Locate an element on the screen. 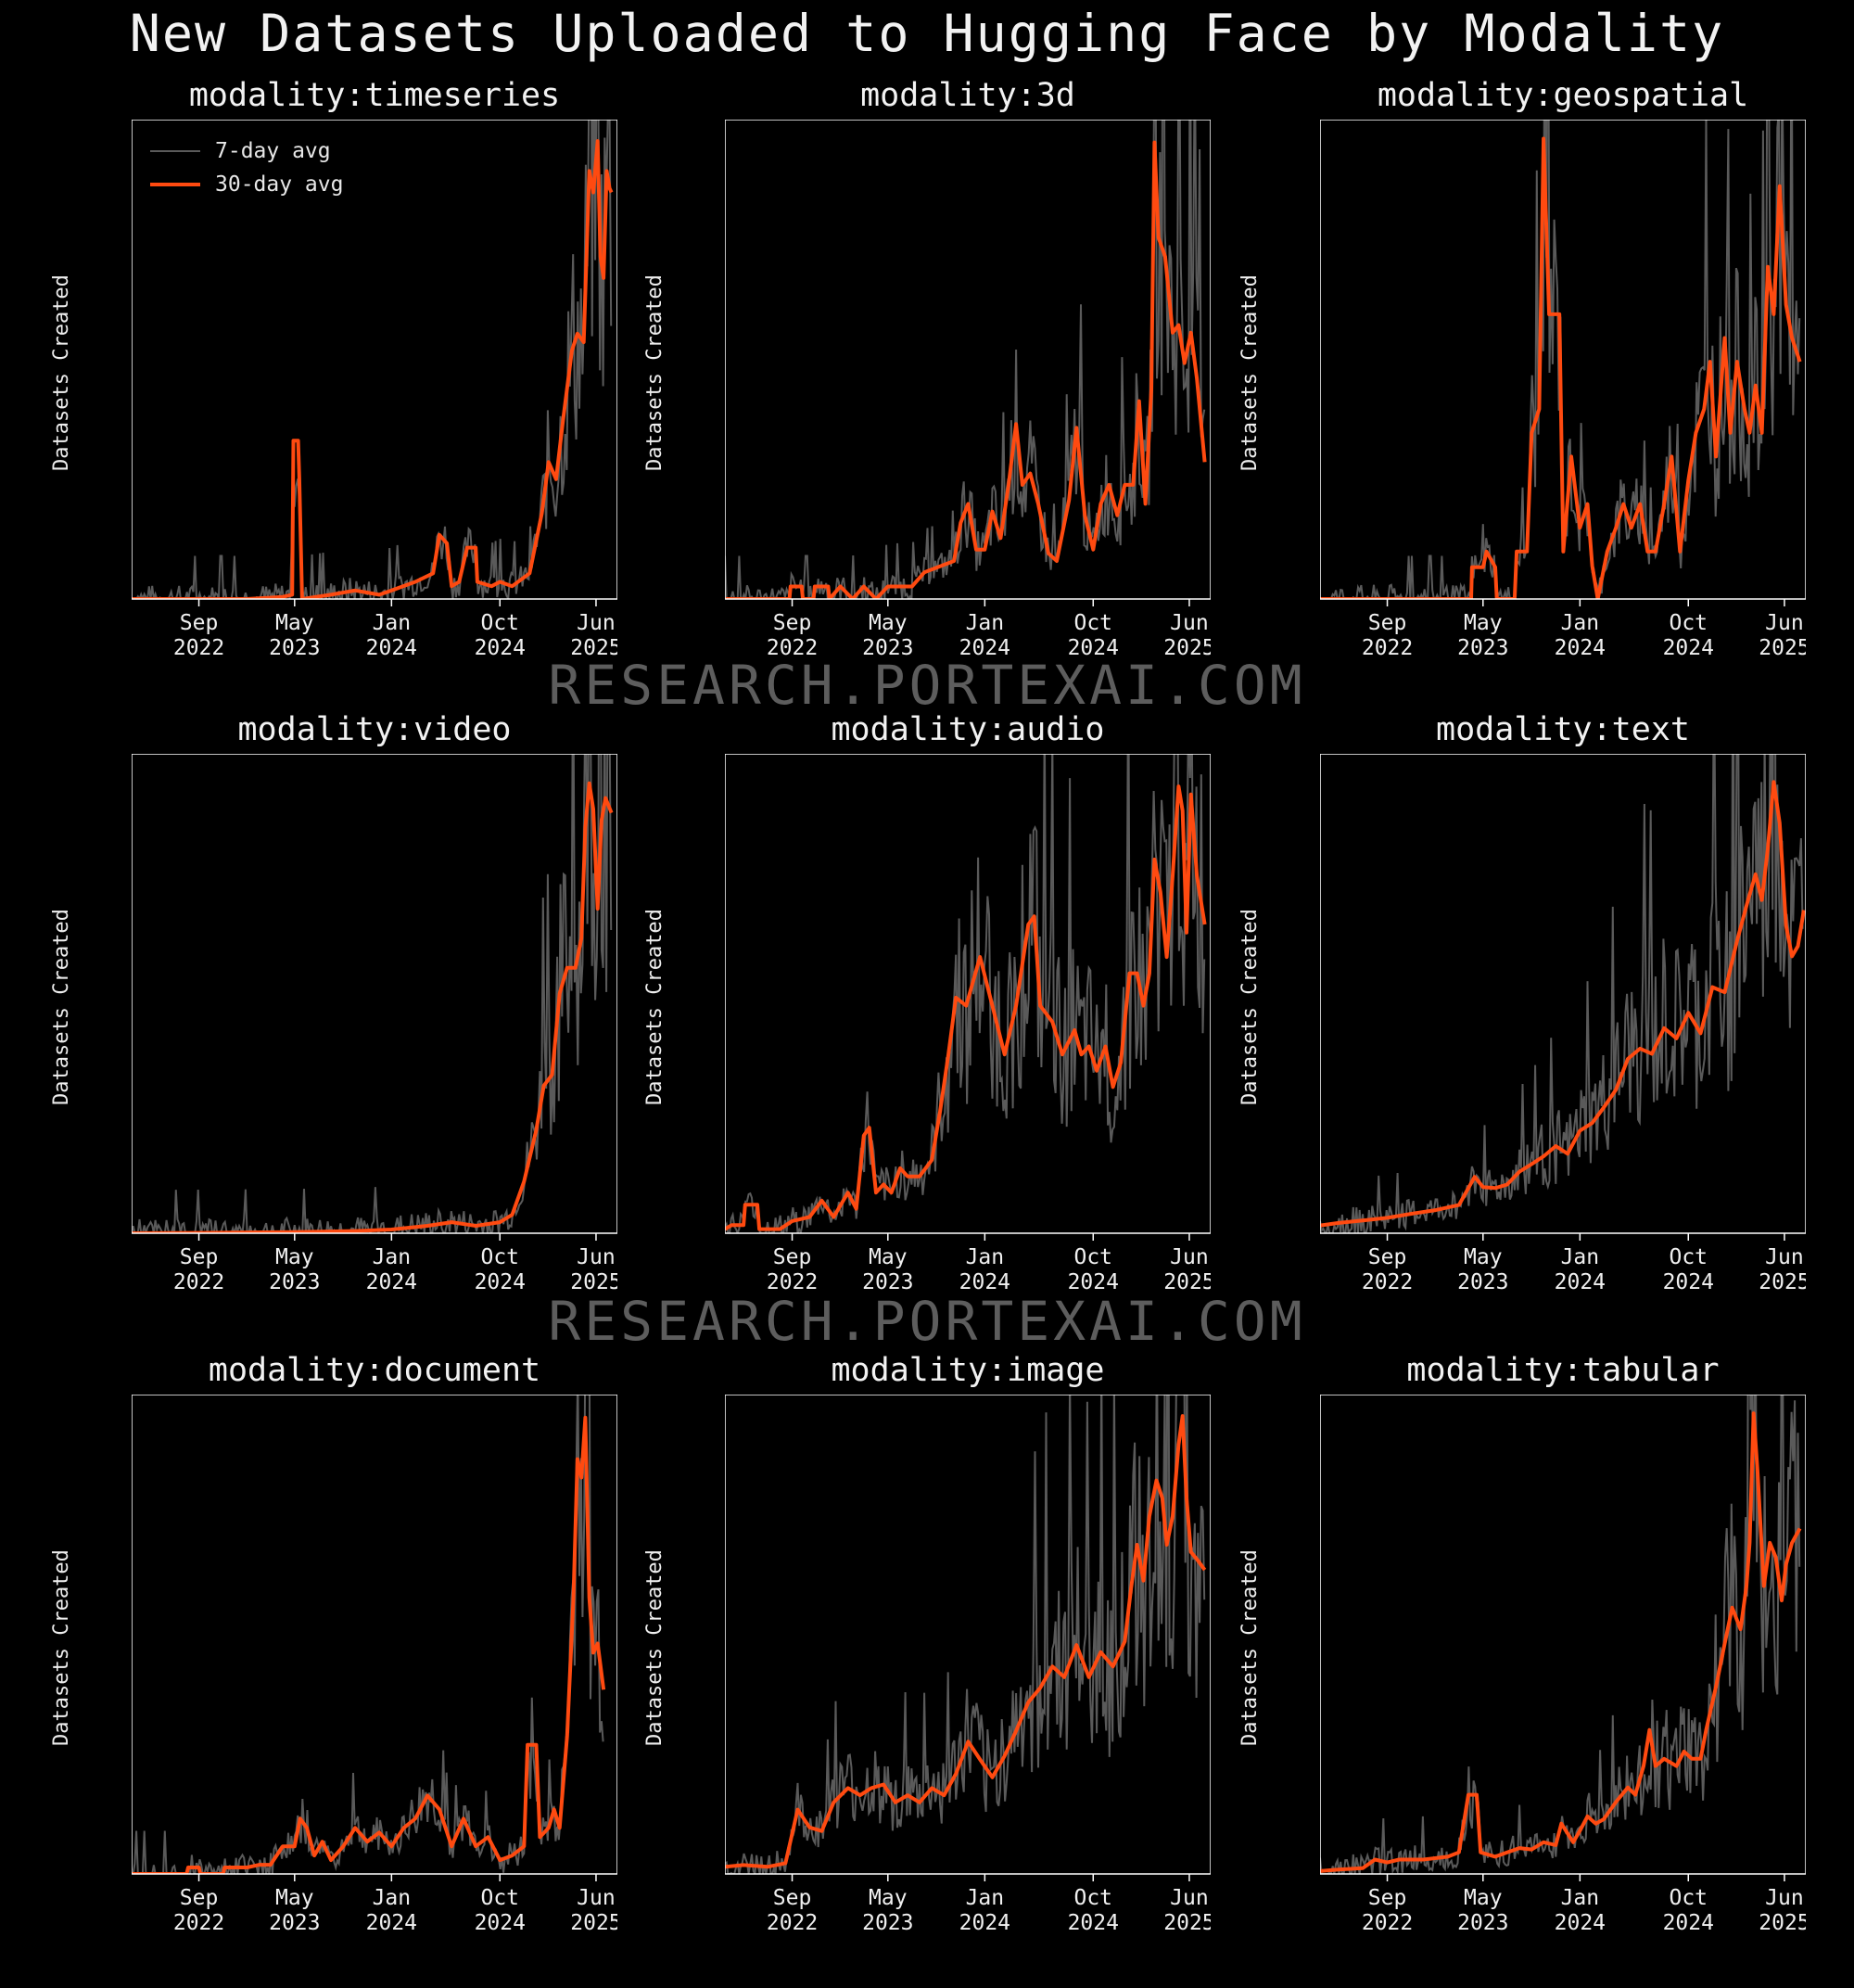  legend-label: 7-day avg is located at coordinates (273, 151).